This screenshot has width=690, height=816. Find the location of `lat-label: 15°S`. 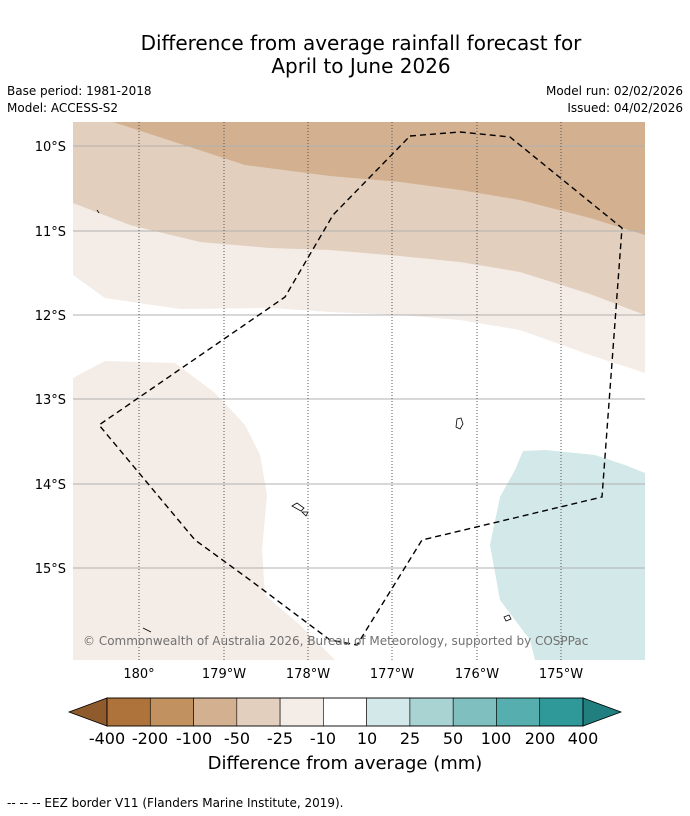

lat-label: 15°S is located at coordinates (50, 569).